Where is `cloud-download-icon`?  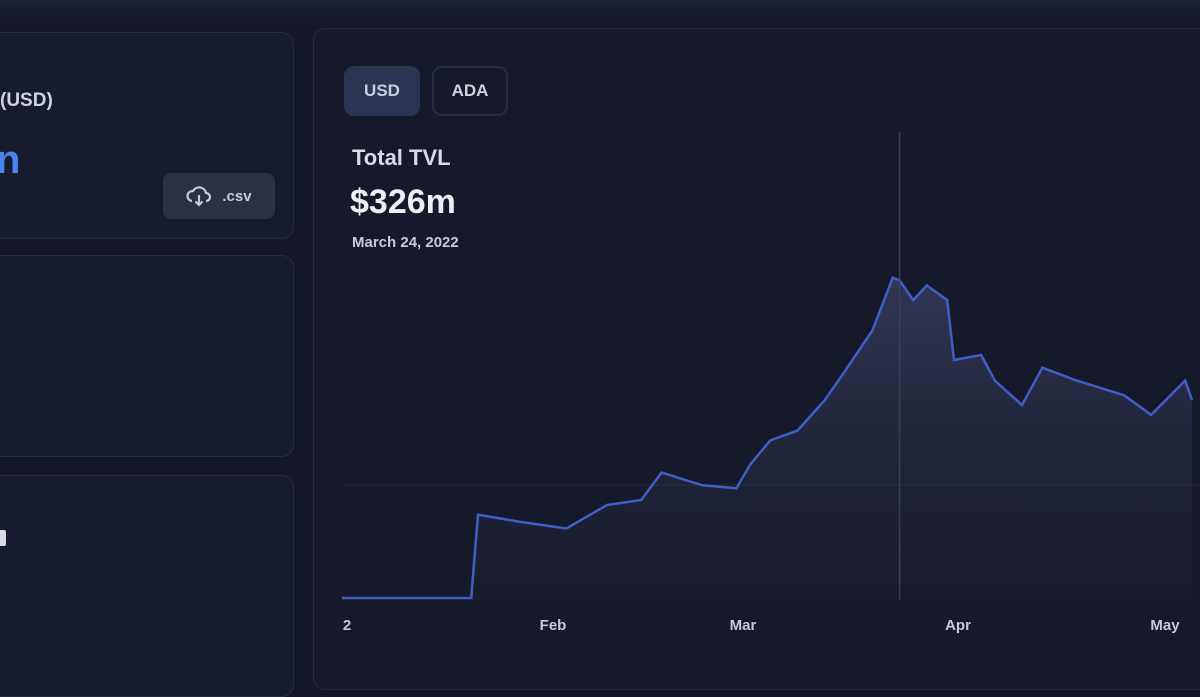 cloud-download-icon is located at coordinates (199, 196).